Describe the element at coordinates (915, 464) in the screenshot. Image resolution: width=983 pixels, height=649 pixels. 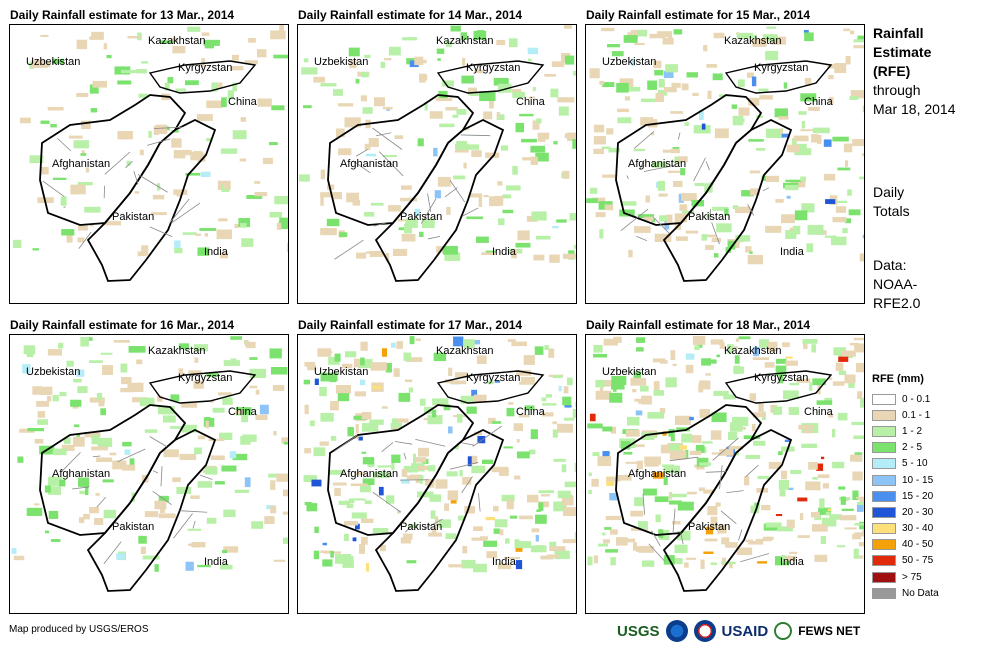
I see `legend-label: 5 - 10` at that location.